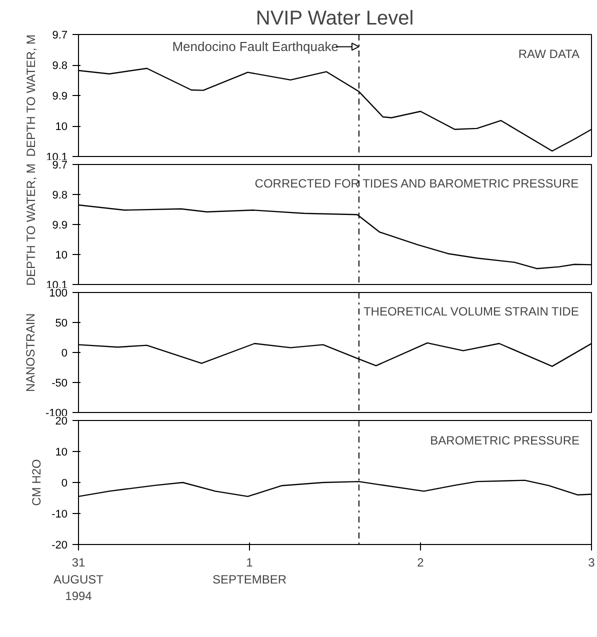  Describe the element at coordinates (37, 482) in the screenshot. I see `y-axis-title: CM H2O` at that location.